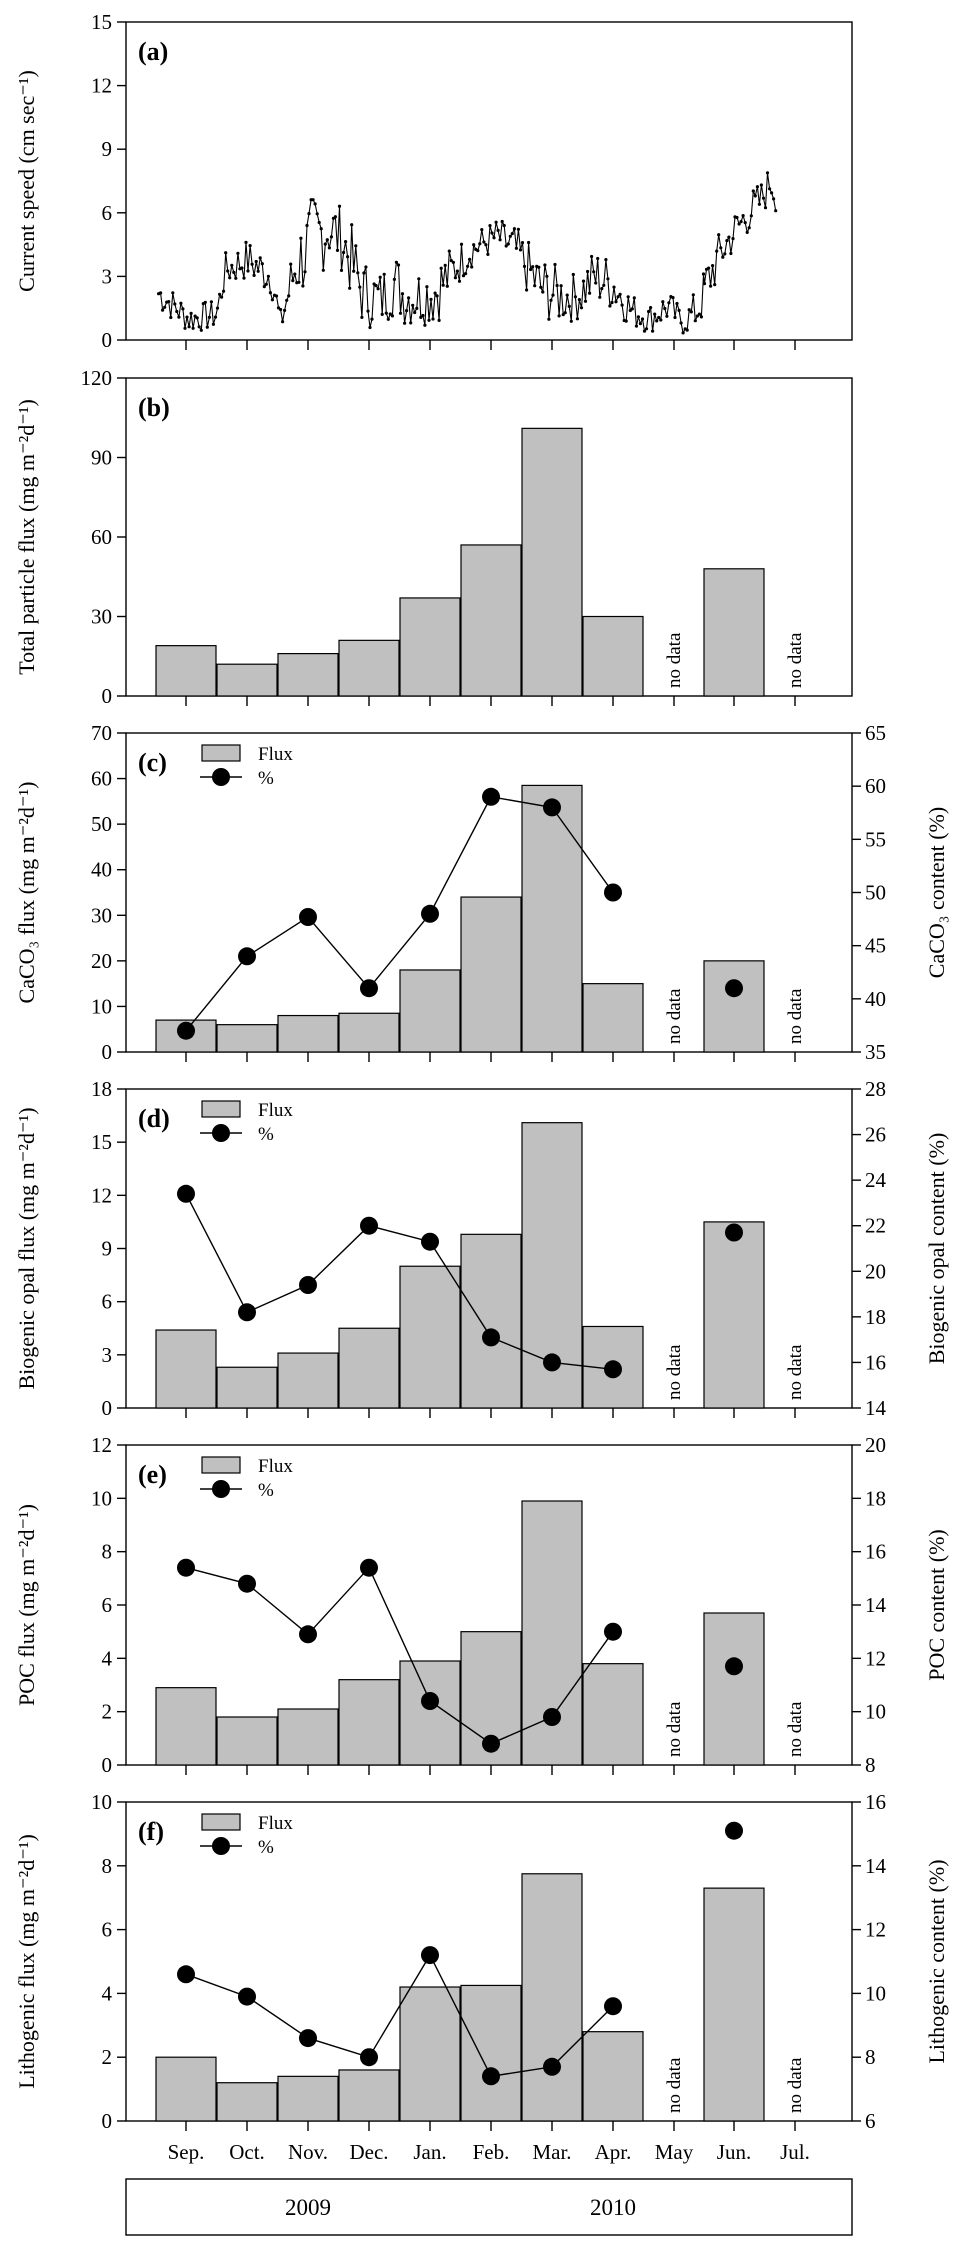 Image resolution: width=967 pixels, height=2243 pixels. I want to click on percent-line, so click(399, 914).